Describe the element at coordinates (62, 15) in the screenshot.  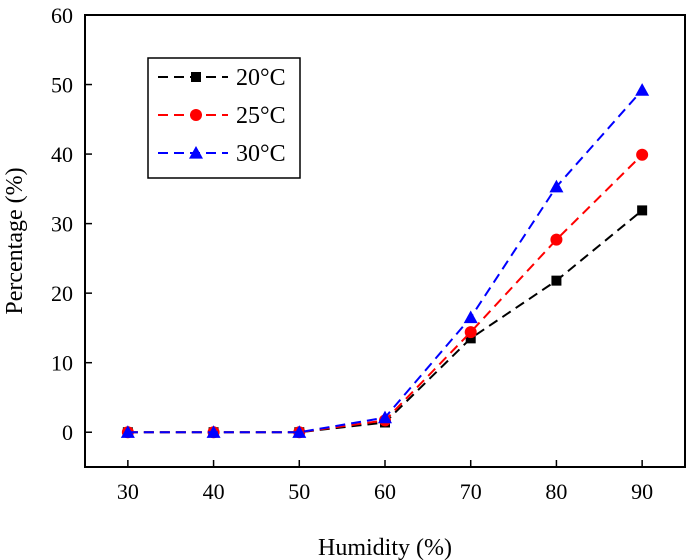
I see `y-tick-label: 60` at that location.